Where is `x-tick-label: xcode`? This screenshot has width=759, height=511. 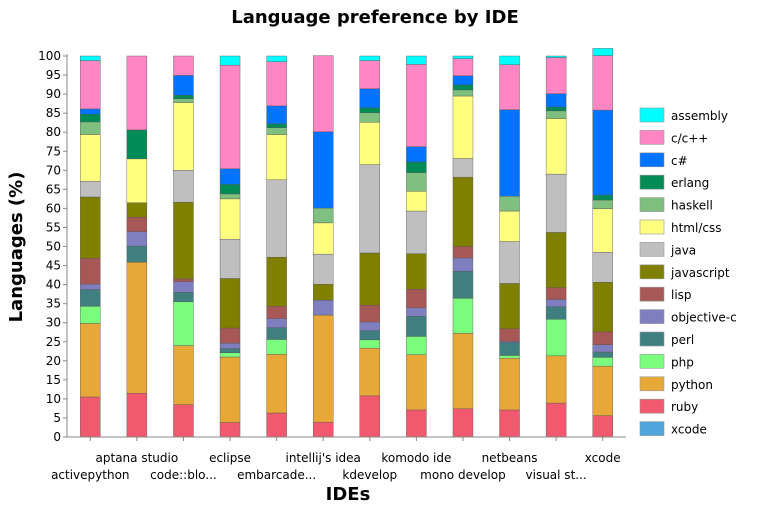
x-tick-label: xcode is located at coordinates (603, 458).